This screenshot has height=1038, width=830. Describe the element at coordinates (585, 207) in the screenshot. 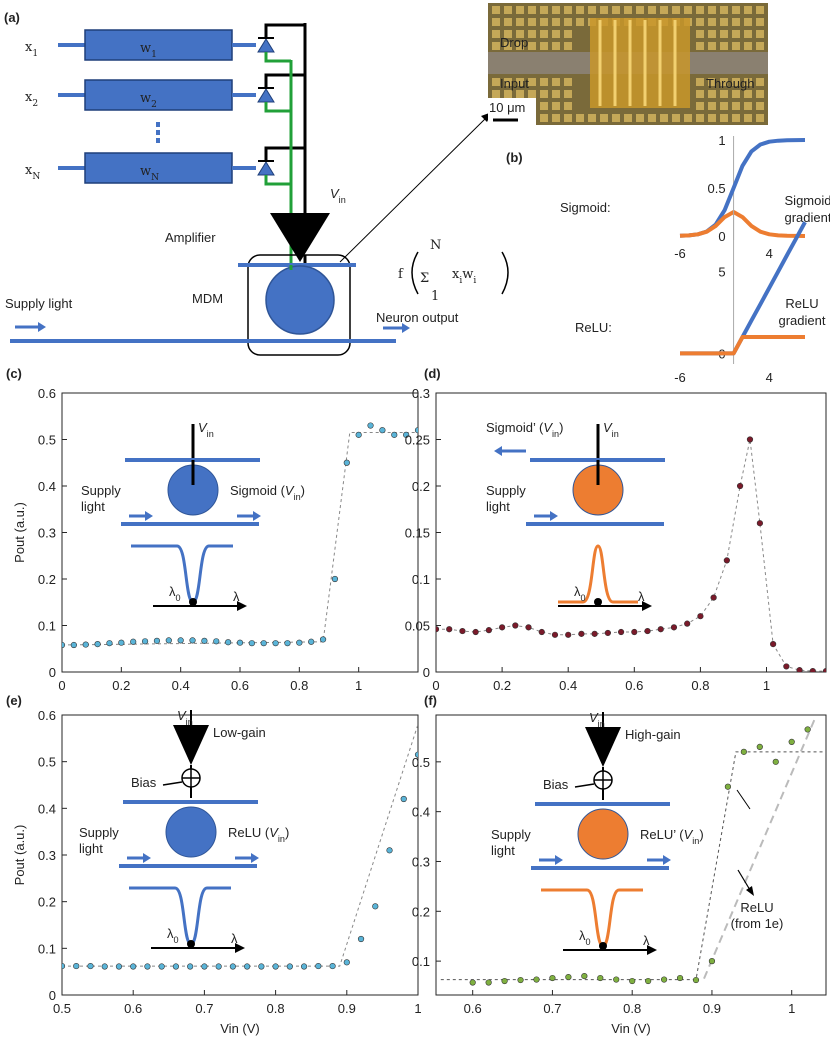

I see `curve-label: Sigmoid:` at that location.